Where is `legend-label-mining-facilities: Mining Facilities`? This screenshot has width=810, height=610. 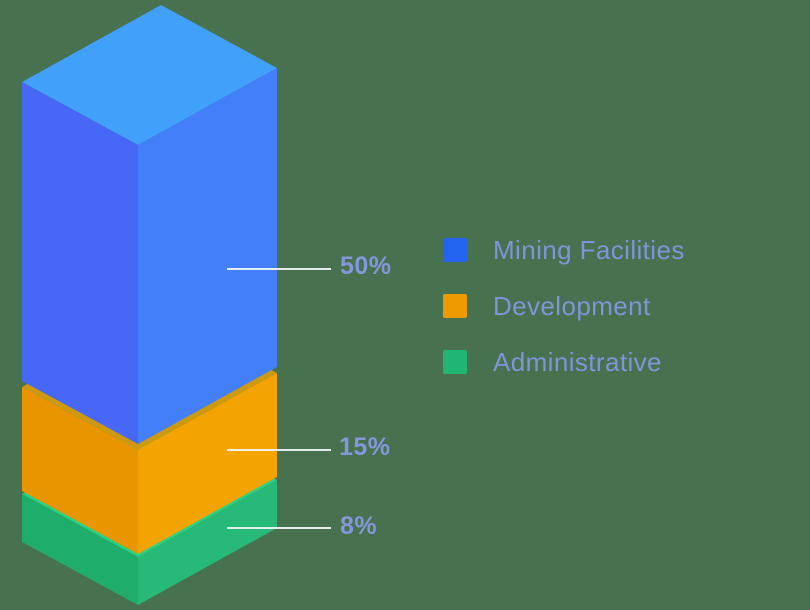
legend-label-mining-facilities: Mining Facilities is located at coordinates (589, 249).